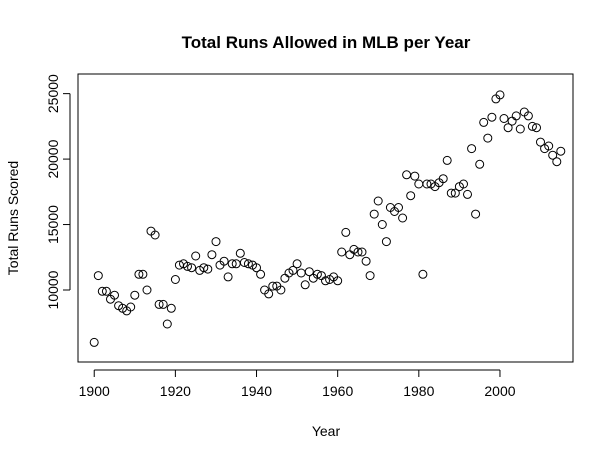 The width and height of the screenshot is (614, 461). What do you see at coordinates (53, 158) in the screenshot?
I see `y-tick-label: 20000` at bounding box center [53, 158].